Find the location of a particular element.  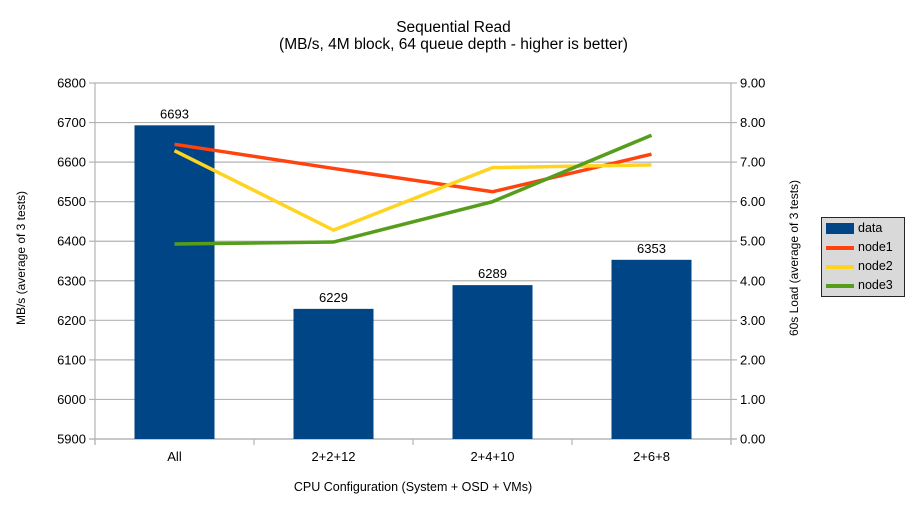

legend-swatch-node3 is located at coordinates (840, 285).